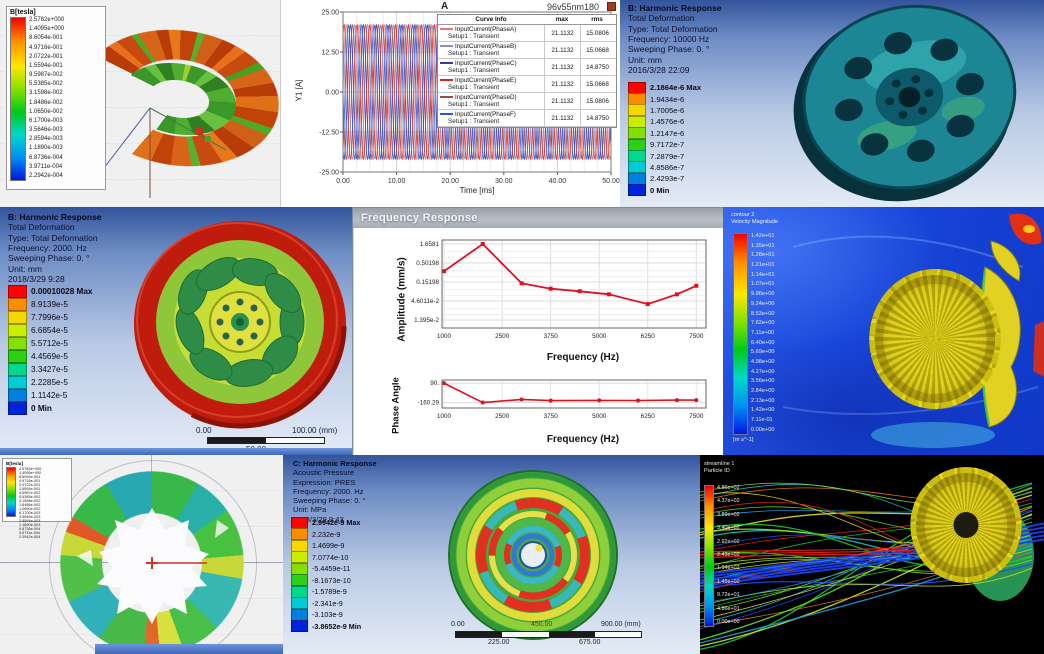 This screenshot has height=654, width=1044. I want to click on ruler-p2: 900.00 (mm), so click(621, 624).